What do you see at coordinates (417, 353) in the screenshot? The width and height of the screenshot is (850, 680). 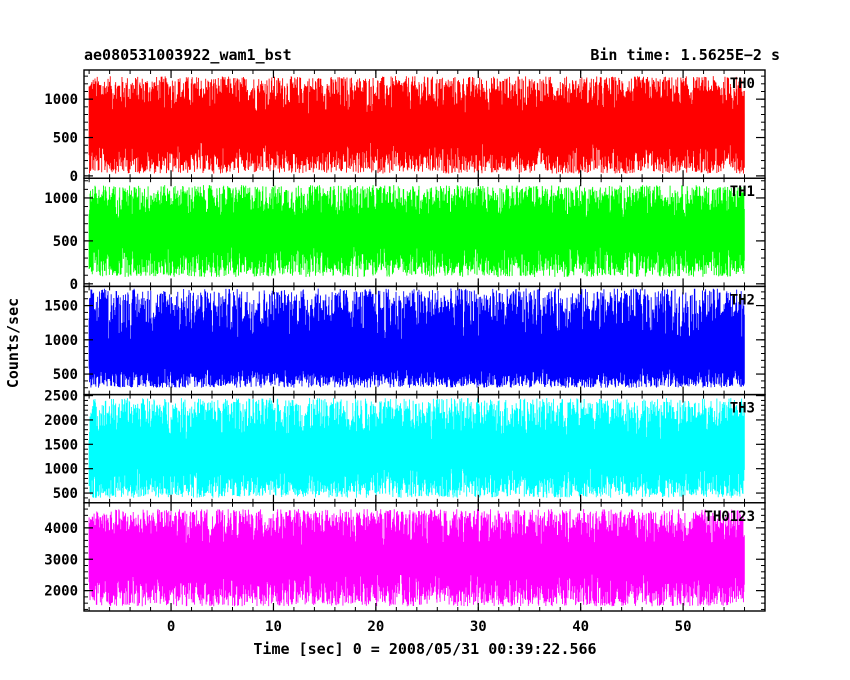 I see `panel-th2-core-band` at bounding box center [417, 353].